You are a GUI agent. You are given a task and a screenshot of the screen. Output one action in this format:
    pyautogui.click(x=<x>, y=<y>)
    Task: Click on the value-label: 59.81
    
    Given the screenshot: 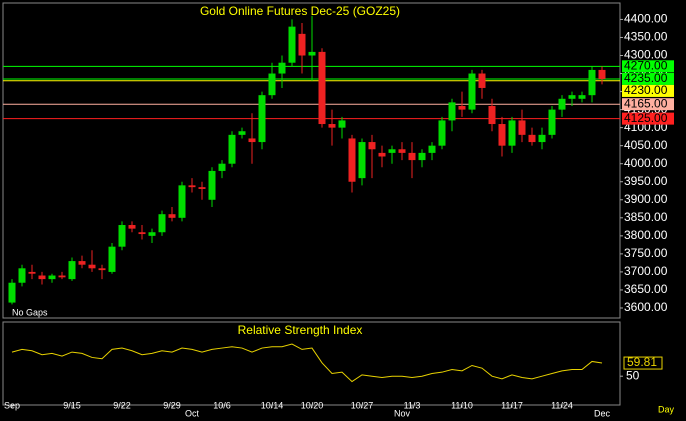 What is the action you would take?
    pyautogui.click(x=642, y=362)
    